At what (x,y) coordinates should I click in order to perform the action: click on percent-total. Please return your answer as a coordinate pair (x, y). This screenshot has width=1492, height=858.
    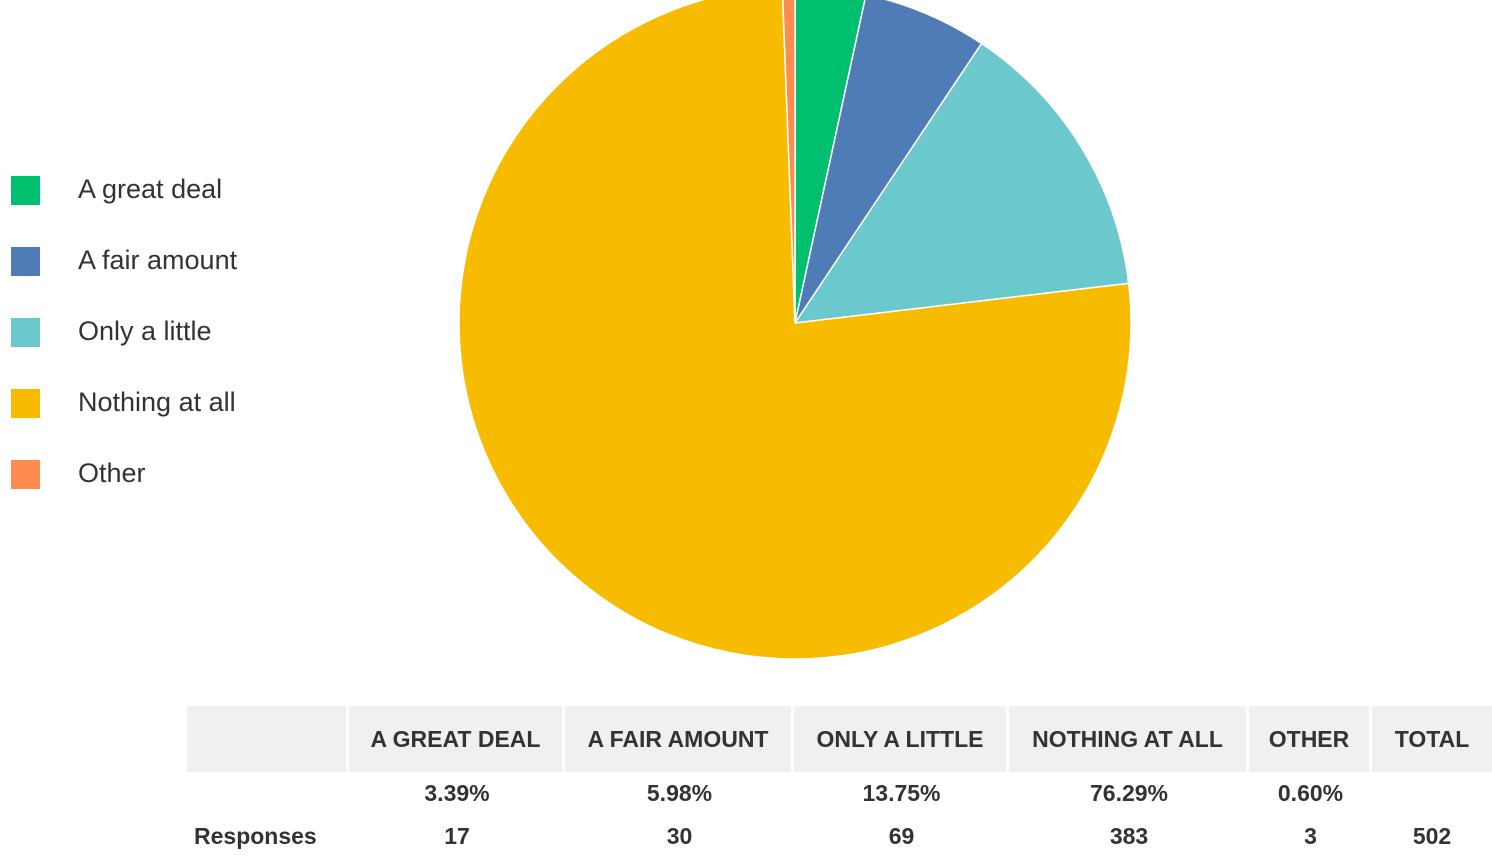
    Looking at the image, I should click on (1432, 793).